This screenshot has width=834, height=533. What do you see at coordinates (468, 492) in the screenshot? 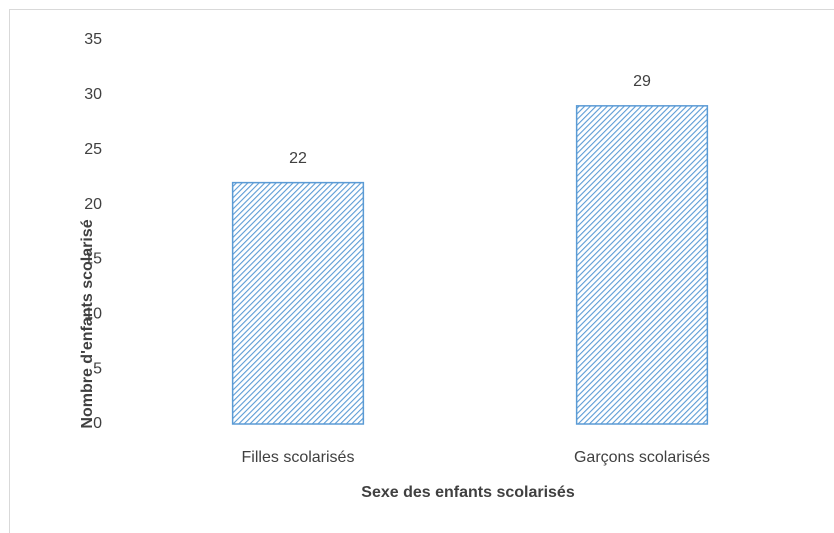
I see `x-axis-title: Sexe des enfants scolarisés` at bounding box center [468, 492].